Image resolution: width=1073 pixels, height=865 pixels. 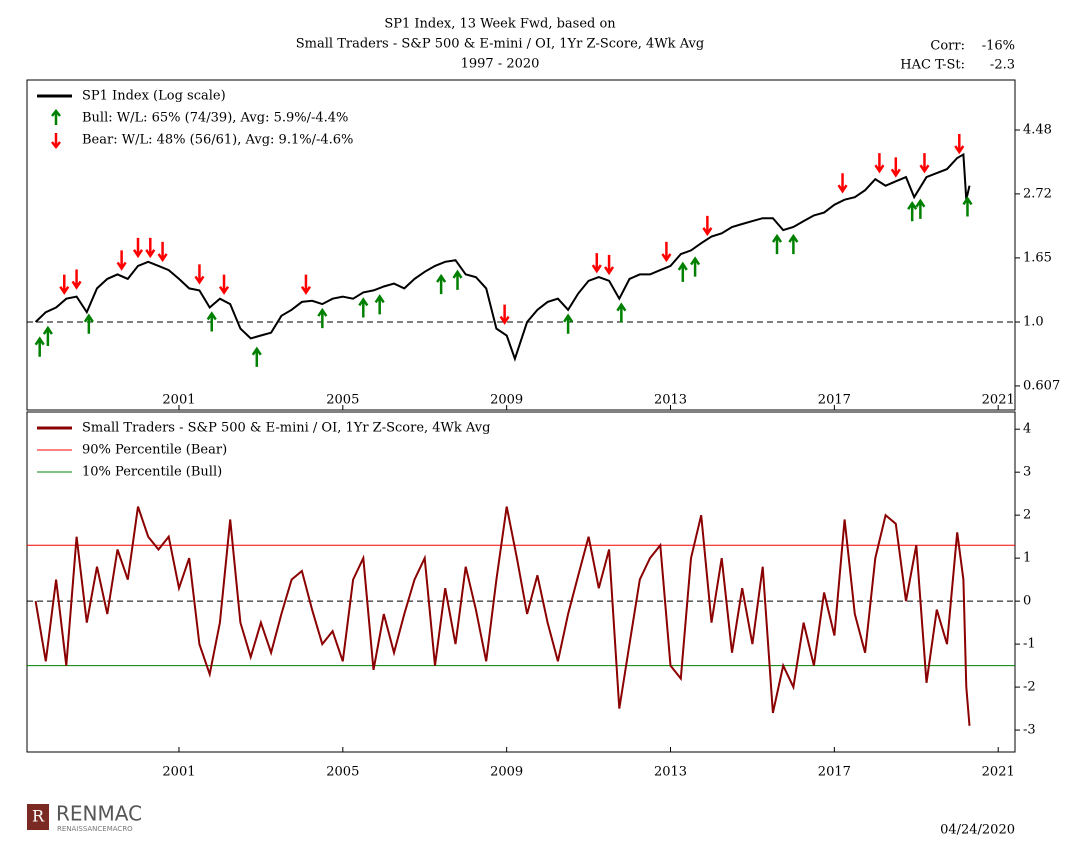 I want to click on stat-value: -16%, so click(x=998, y=46).